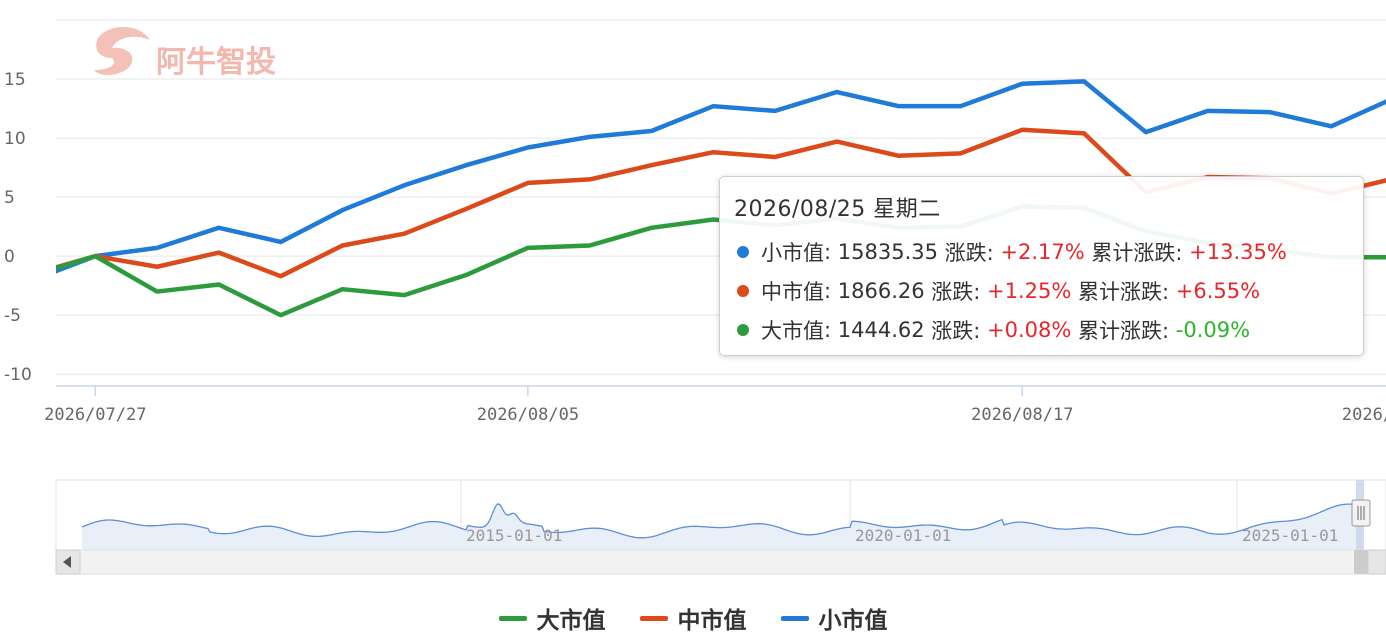  I want to click on navigator-tick-2025: 2025-01-01, so click(1290, 535).